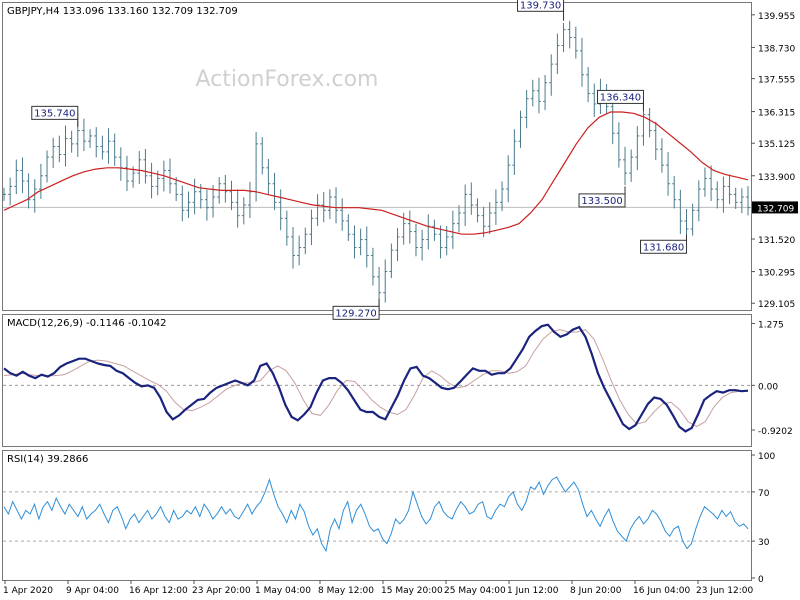 This screenshot has width=800, height=600. I want to click on price-annotation: 139.730, so click(541, 10).